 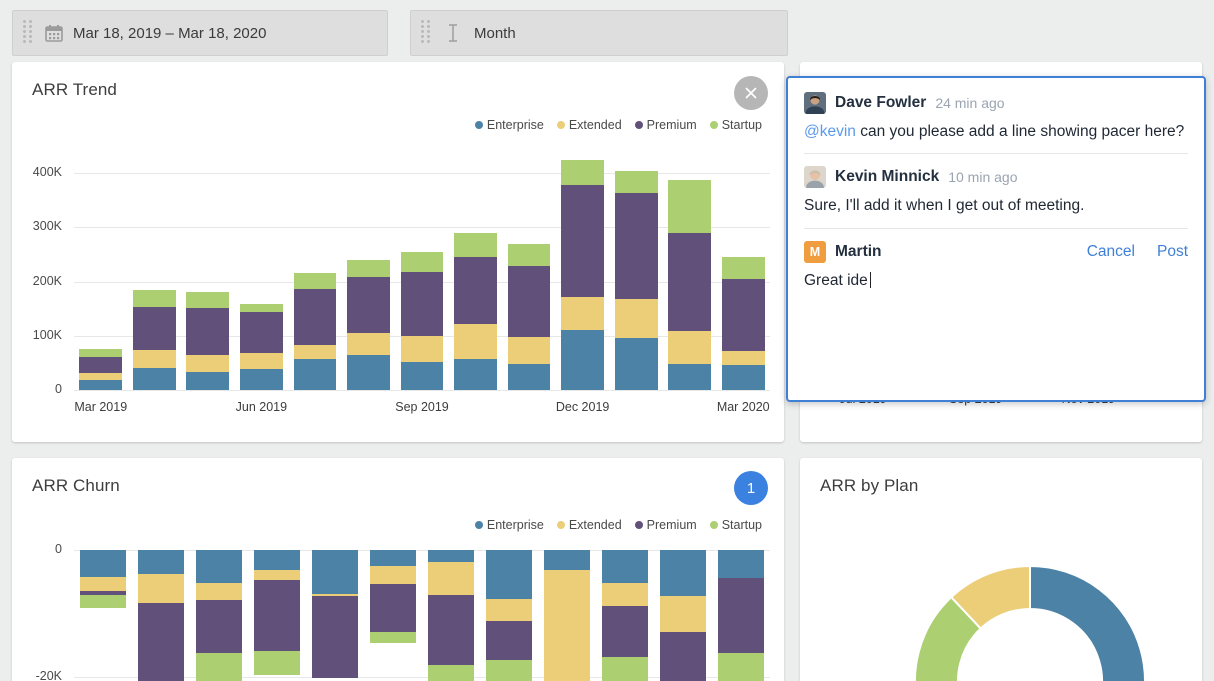 What do you see at coordinates (751, 488) in the screenshot?
I see `status-badge: 1` at bounding box center [751, 488].